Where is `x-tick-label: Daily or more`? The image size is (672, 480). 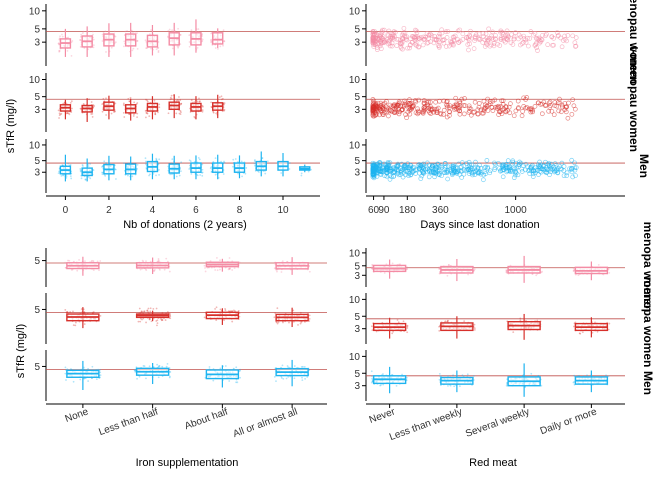 x-tick-label: Daily or more is located at coordinates (569, 421).